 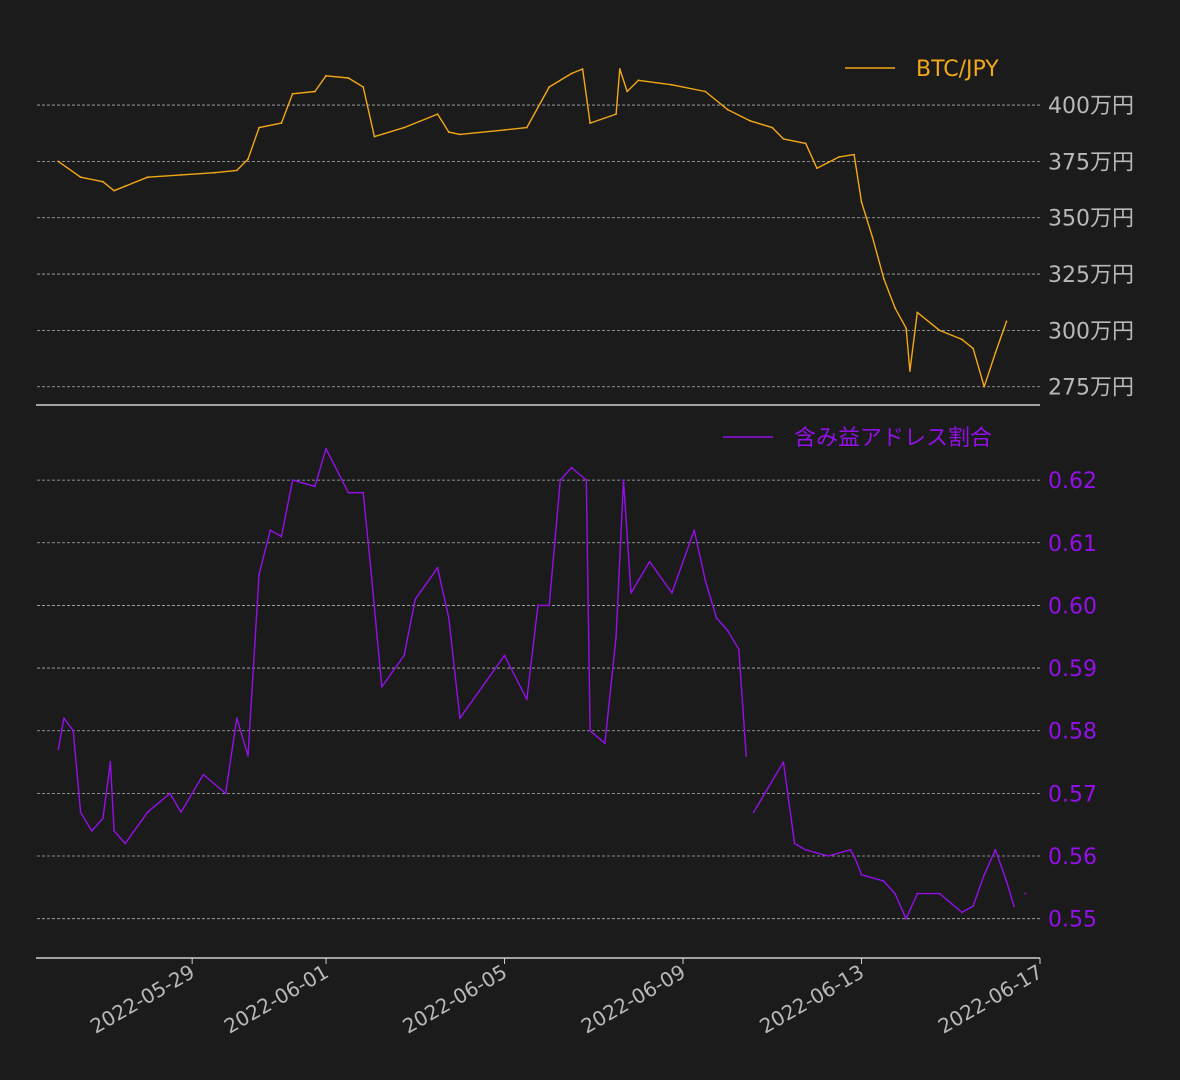 What do you see at coordinates (1091, 219) in the screenshot?
I see `btc-y-tick-label: 350万円` at bounding box center [1091, 219].